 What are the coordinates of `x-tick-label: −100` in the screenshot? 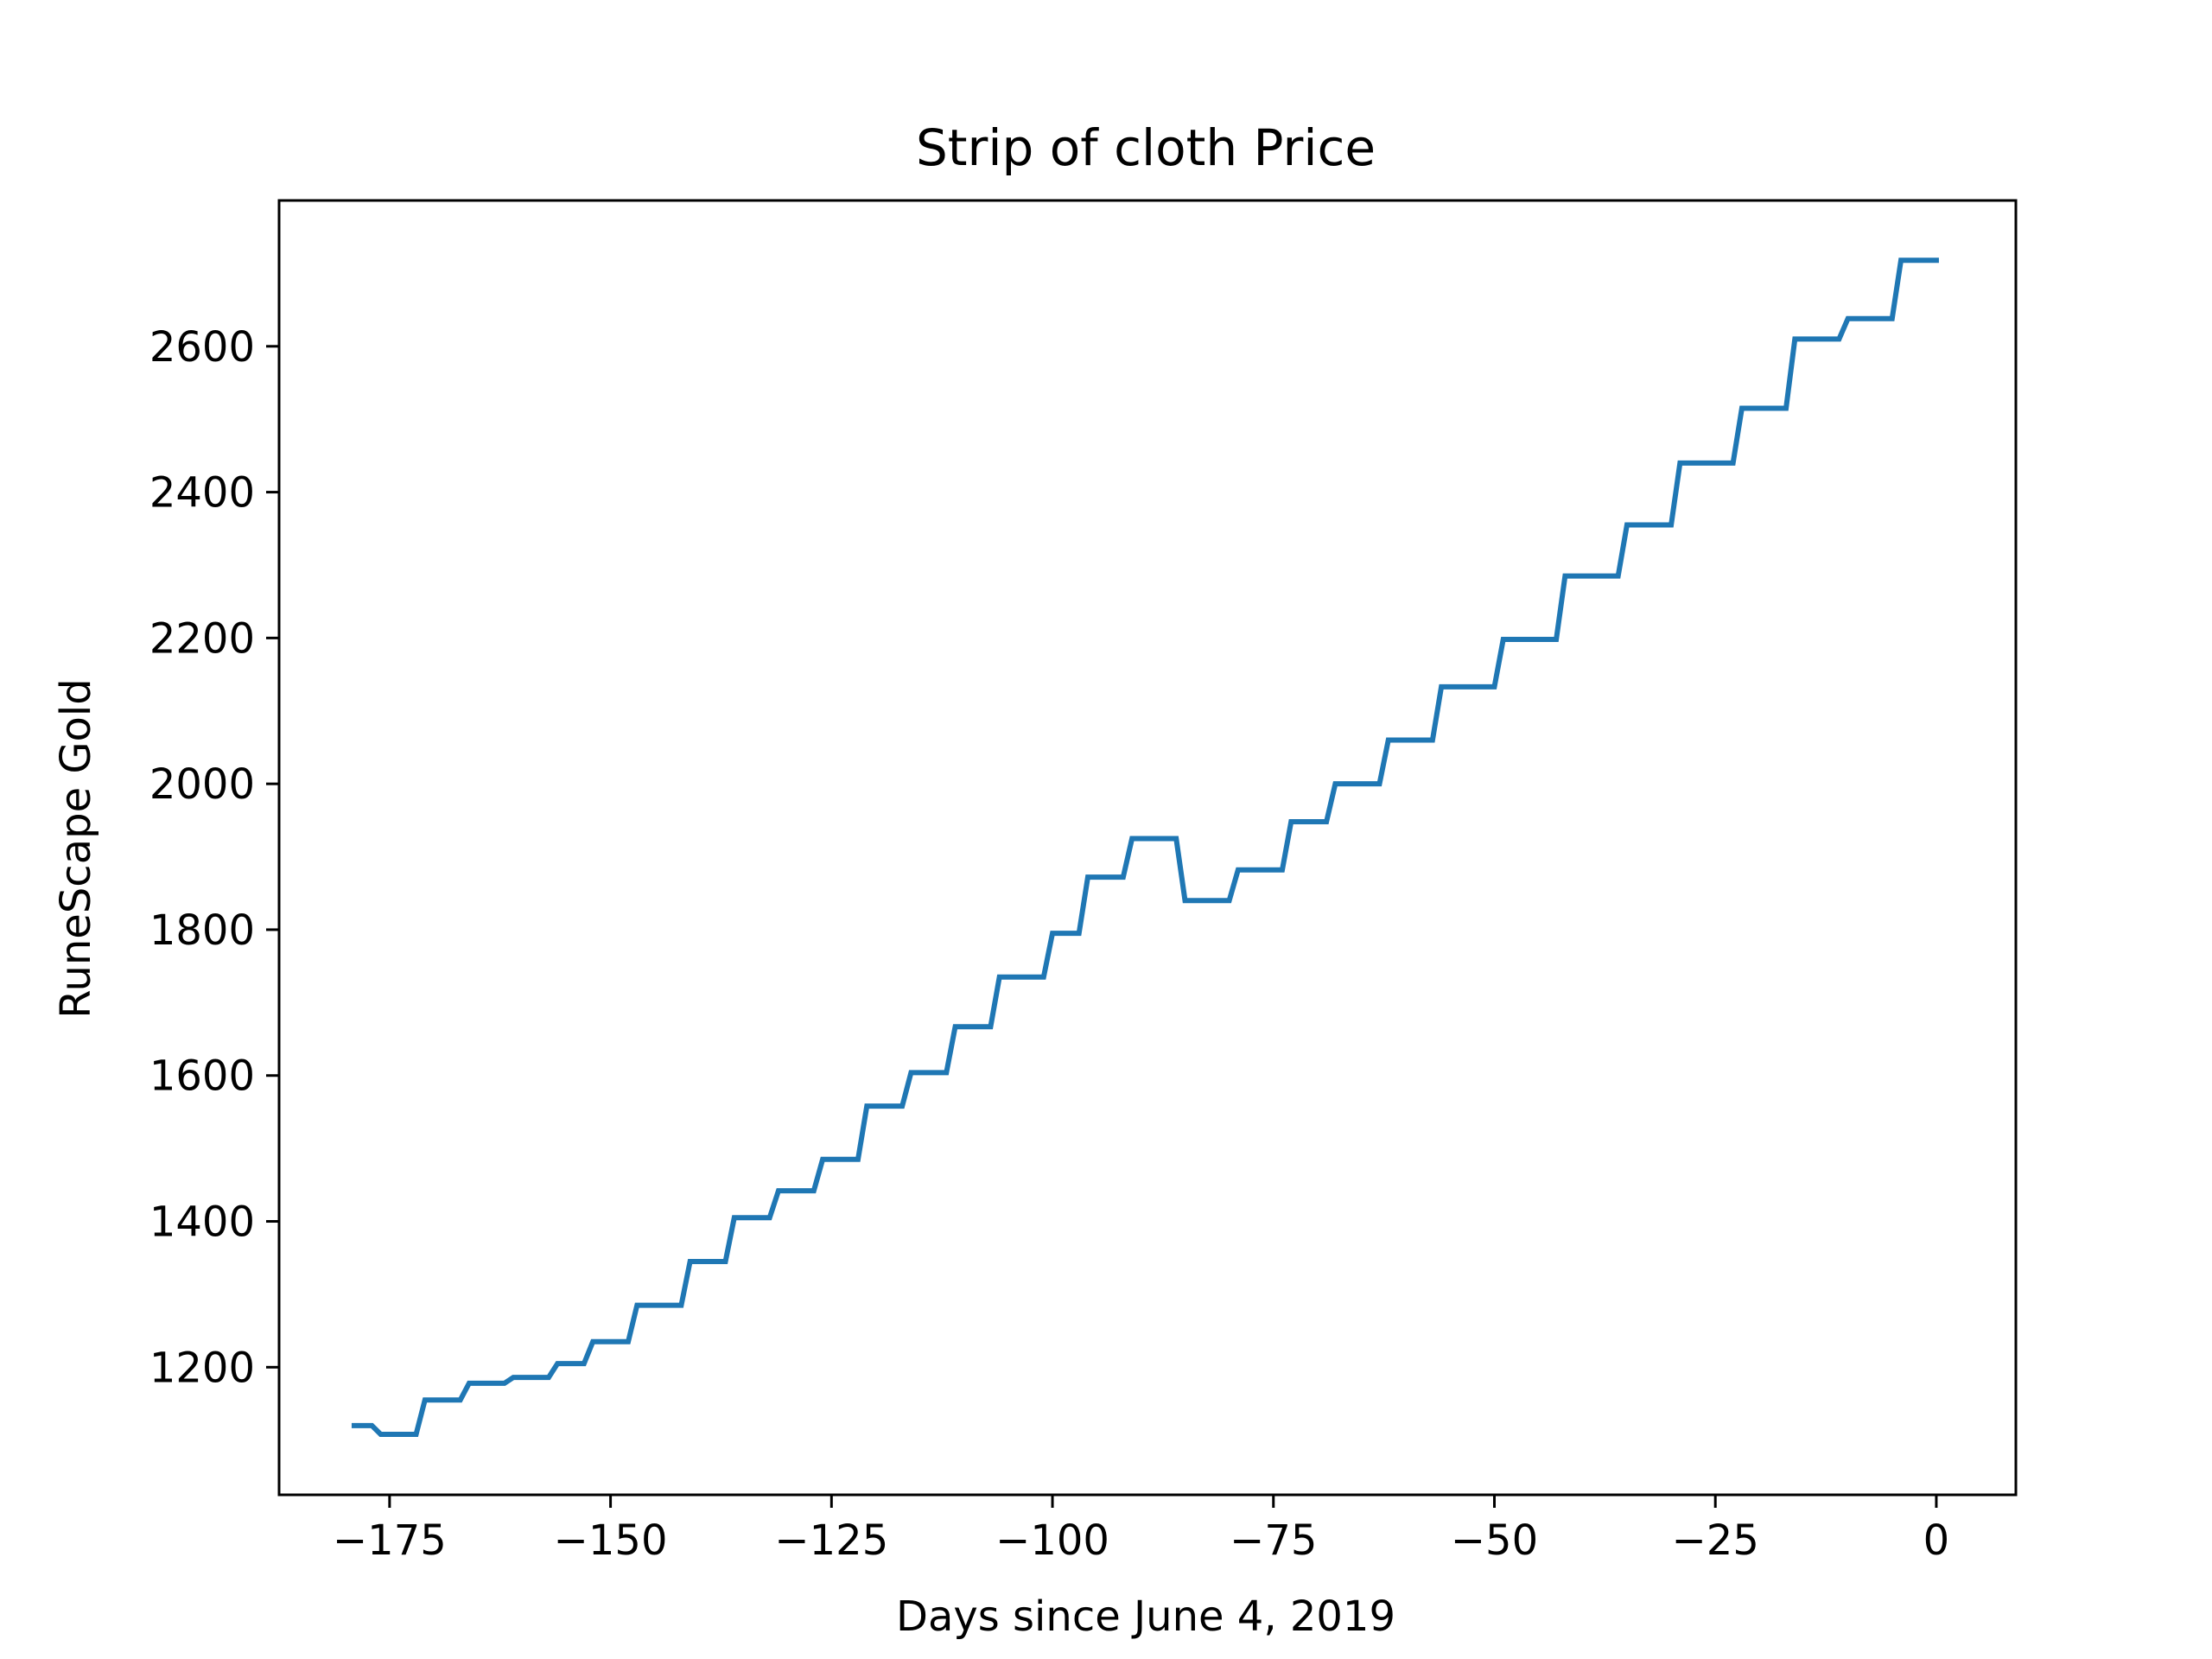 It's located at (1052, 1540).